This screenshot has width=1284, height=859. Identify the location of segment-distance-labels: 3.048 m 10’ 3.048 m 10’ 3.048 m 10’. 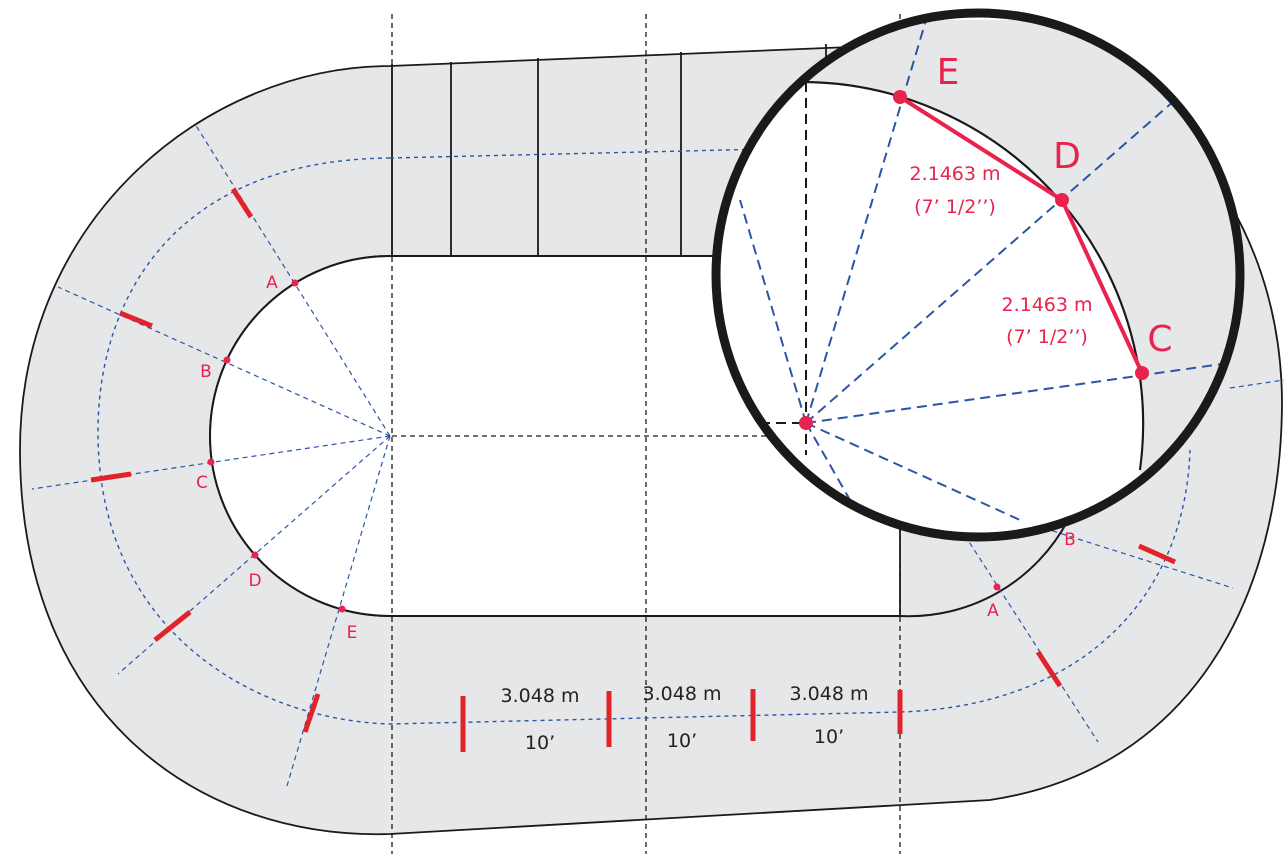
(685, 718).